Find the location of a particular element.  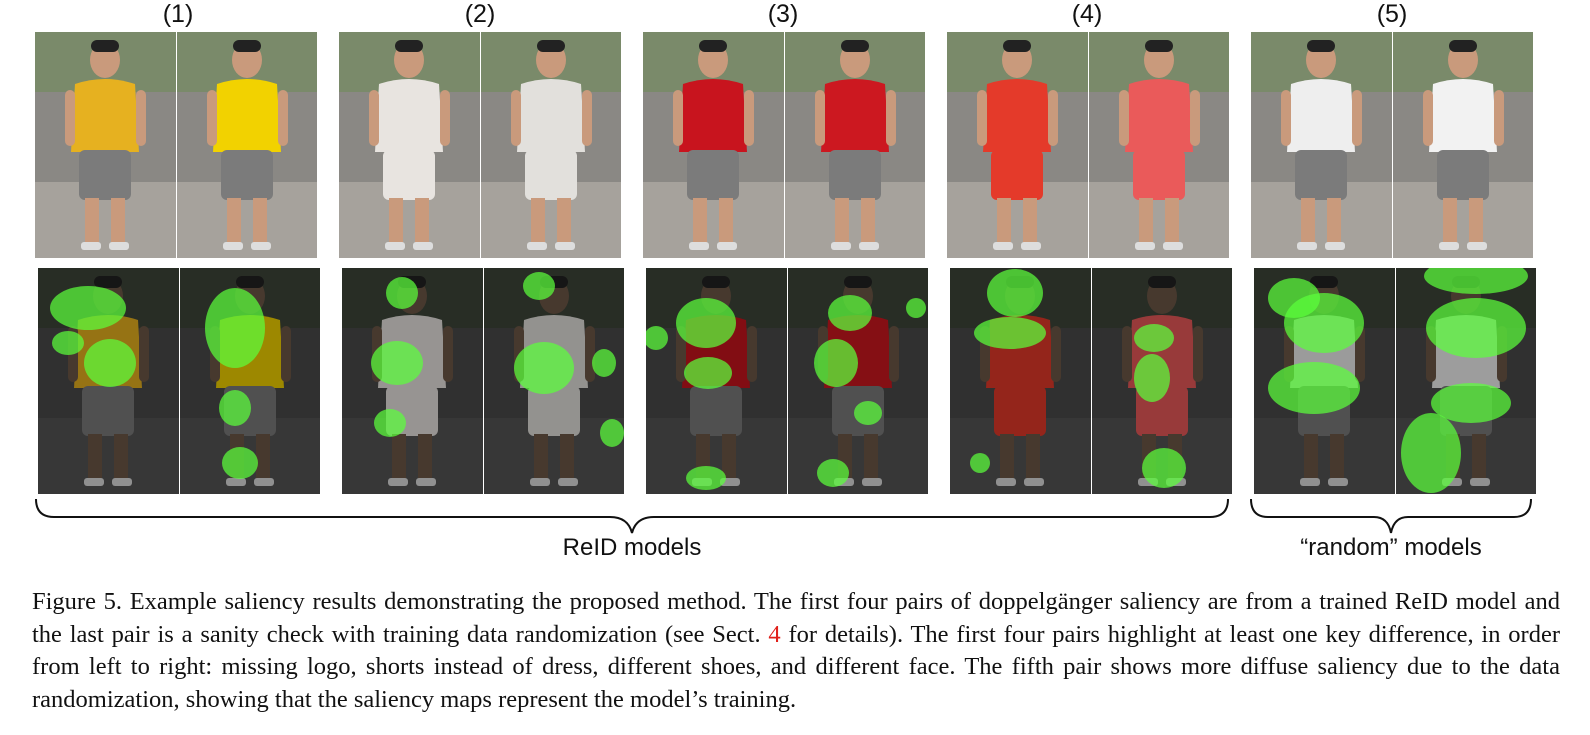

pair-2-original is located at coordinates (480, 145).